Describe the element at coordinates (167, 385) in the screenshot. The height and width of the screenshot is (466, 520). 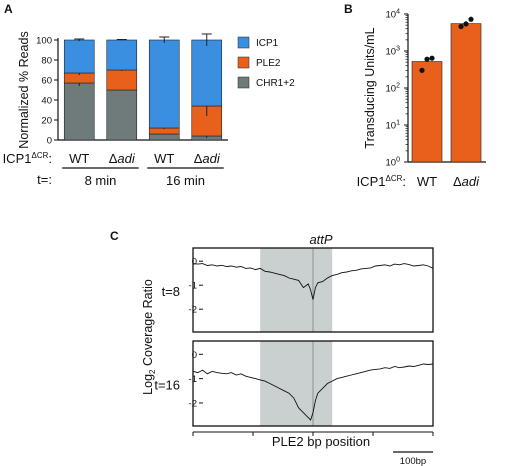
I see `c-series-label: t=16` at that location.